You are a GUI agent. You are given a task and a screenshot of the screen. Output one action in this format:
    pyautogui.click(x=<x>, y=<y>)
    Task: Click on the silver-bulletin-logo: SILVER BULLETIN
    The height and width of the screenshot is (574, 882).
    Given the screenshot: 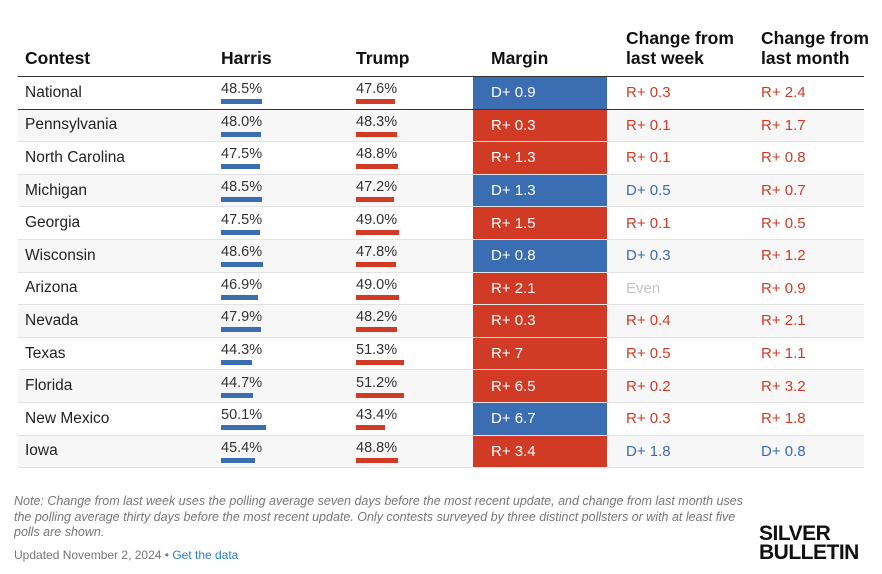 What is the action you would take?
    pyautogui.click(x=809, y=543)
    